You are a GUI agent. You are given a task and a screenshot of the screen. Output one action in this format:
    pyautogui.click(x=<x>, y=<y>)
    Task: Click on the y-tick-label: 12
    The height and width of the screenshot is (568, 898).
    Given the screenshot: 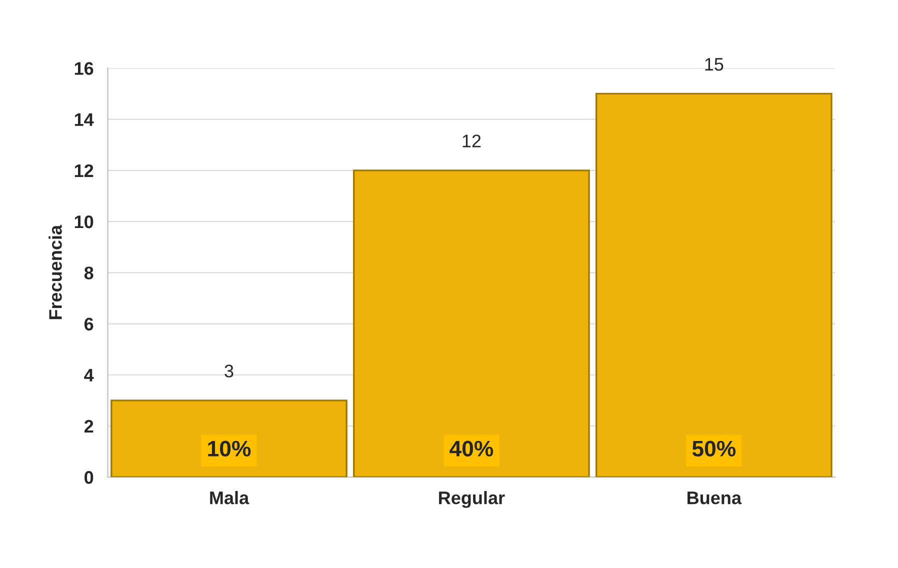 What is the action you would take?
    pyautogui.click(x=84, y=170)
    